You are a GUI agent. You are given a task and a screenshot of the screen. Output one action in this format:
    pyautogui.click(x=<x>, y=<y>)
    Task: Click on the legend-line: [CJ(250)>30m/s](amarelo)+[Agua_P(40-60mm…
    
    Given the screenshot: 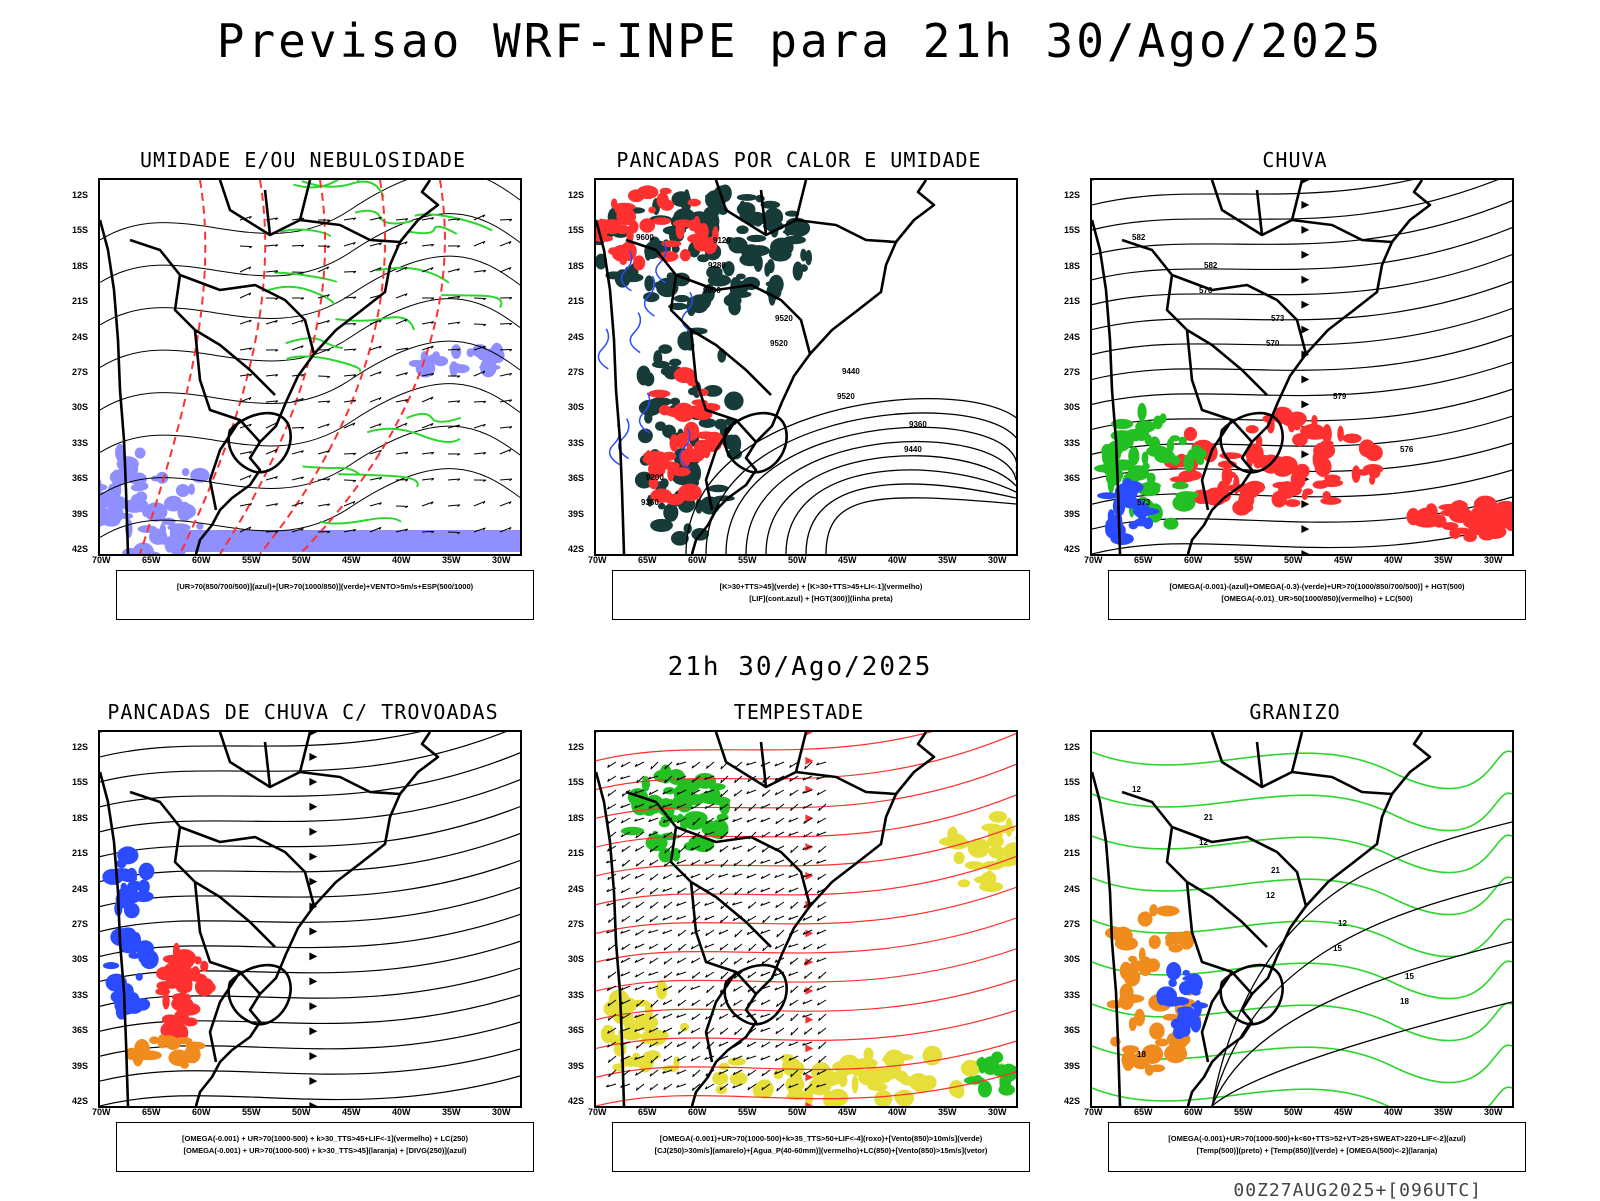 What is the action you would take?
    pyautogui.click(x=821, y=1151)
    